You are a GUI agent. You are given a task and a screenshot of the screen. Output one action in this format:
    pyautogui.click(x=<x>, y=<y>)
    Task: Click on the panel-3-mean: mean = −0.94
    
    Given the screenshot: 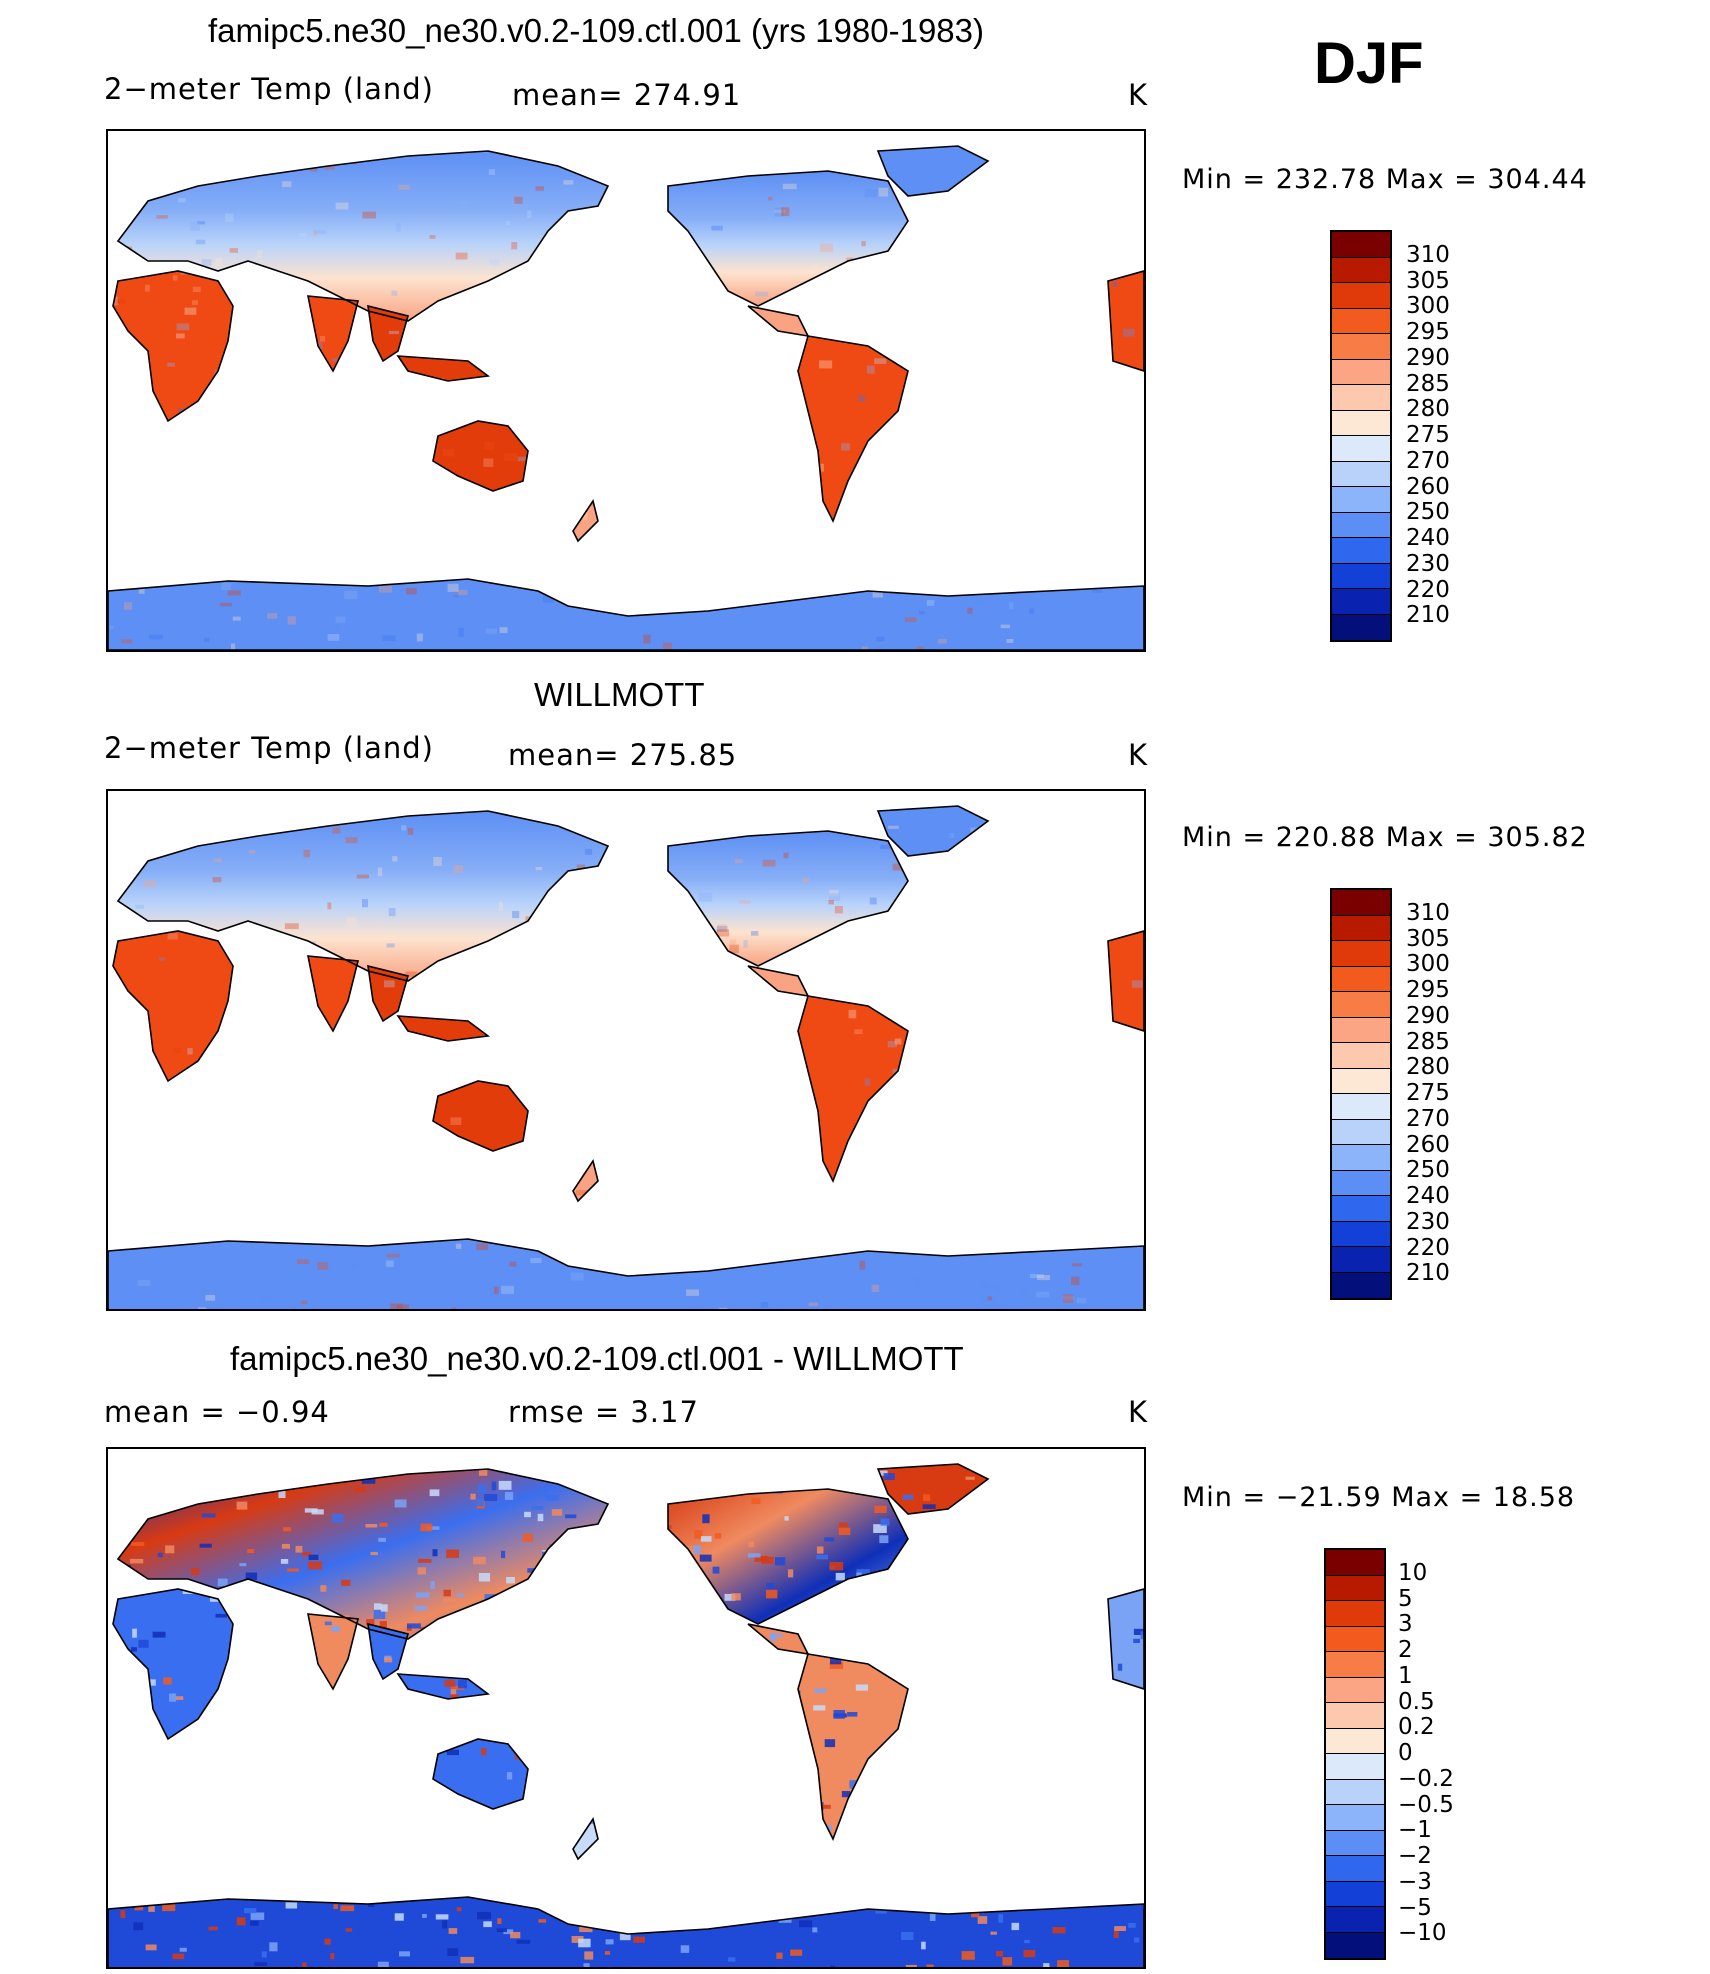 What is the action you would take?
    pyautogui.click(x=217, y=1412)
    